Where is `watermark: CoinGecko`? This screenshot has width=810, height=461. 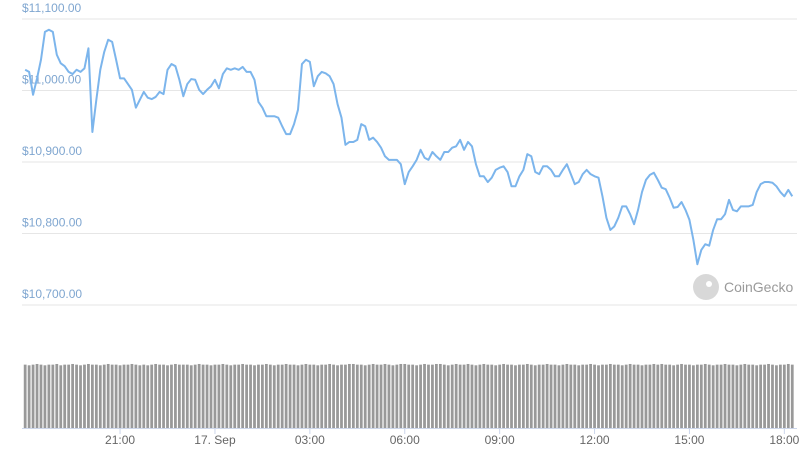
watermark: CoinGecko is located at coordinates (758, 287).